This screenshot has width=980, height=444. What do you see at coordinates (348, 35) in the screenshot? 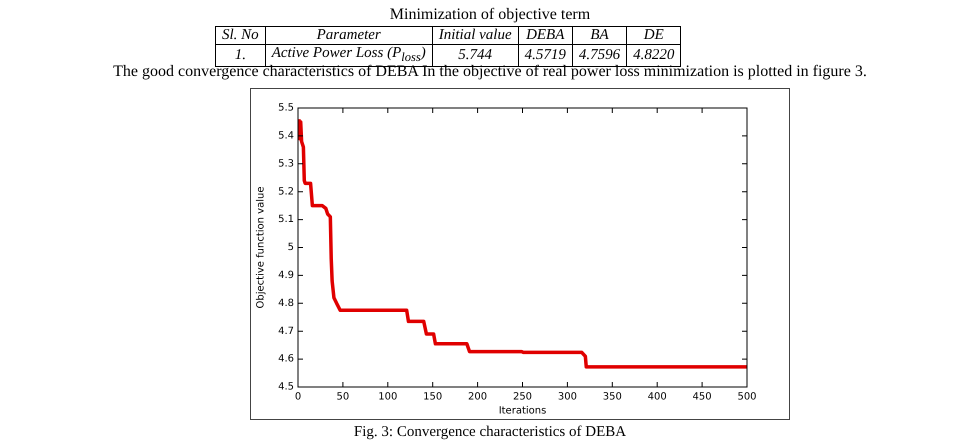
I see `text: Parameter` at bounding box center [348, 35].